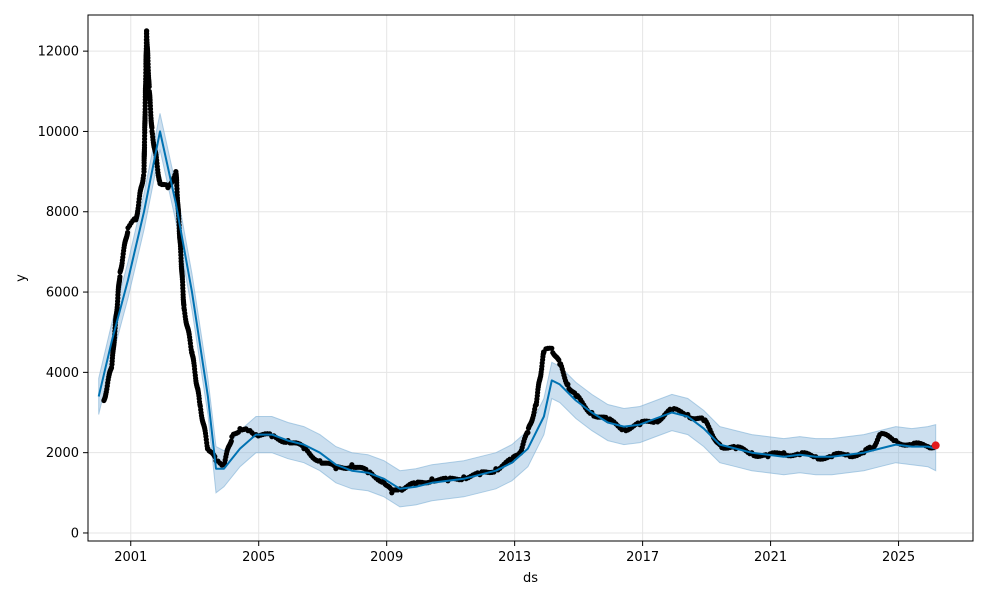 This screenshot has width=1000, height=600. I want to click on x-tick-label: 2001, so click(130, 557).